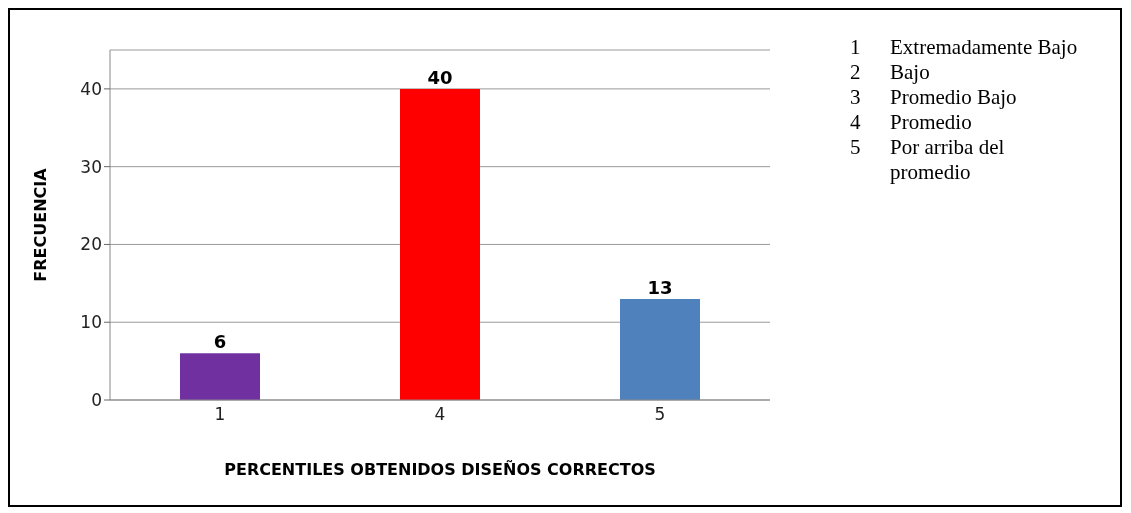 The width and height of the screenshot is (1131, 513). What do you see at coordinates (220, 414) in the screenshot?
I see `x-tick-label: 1` at bounding box center [220, 414].